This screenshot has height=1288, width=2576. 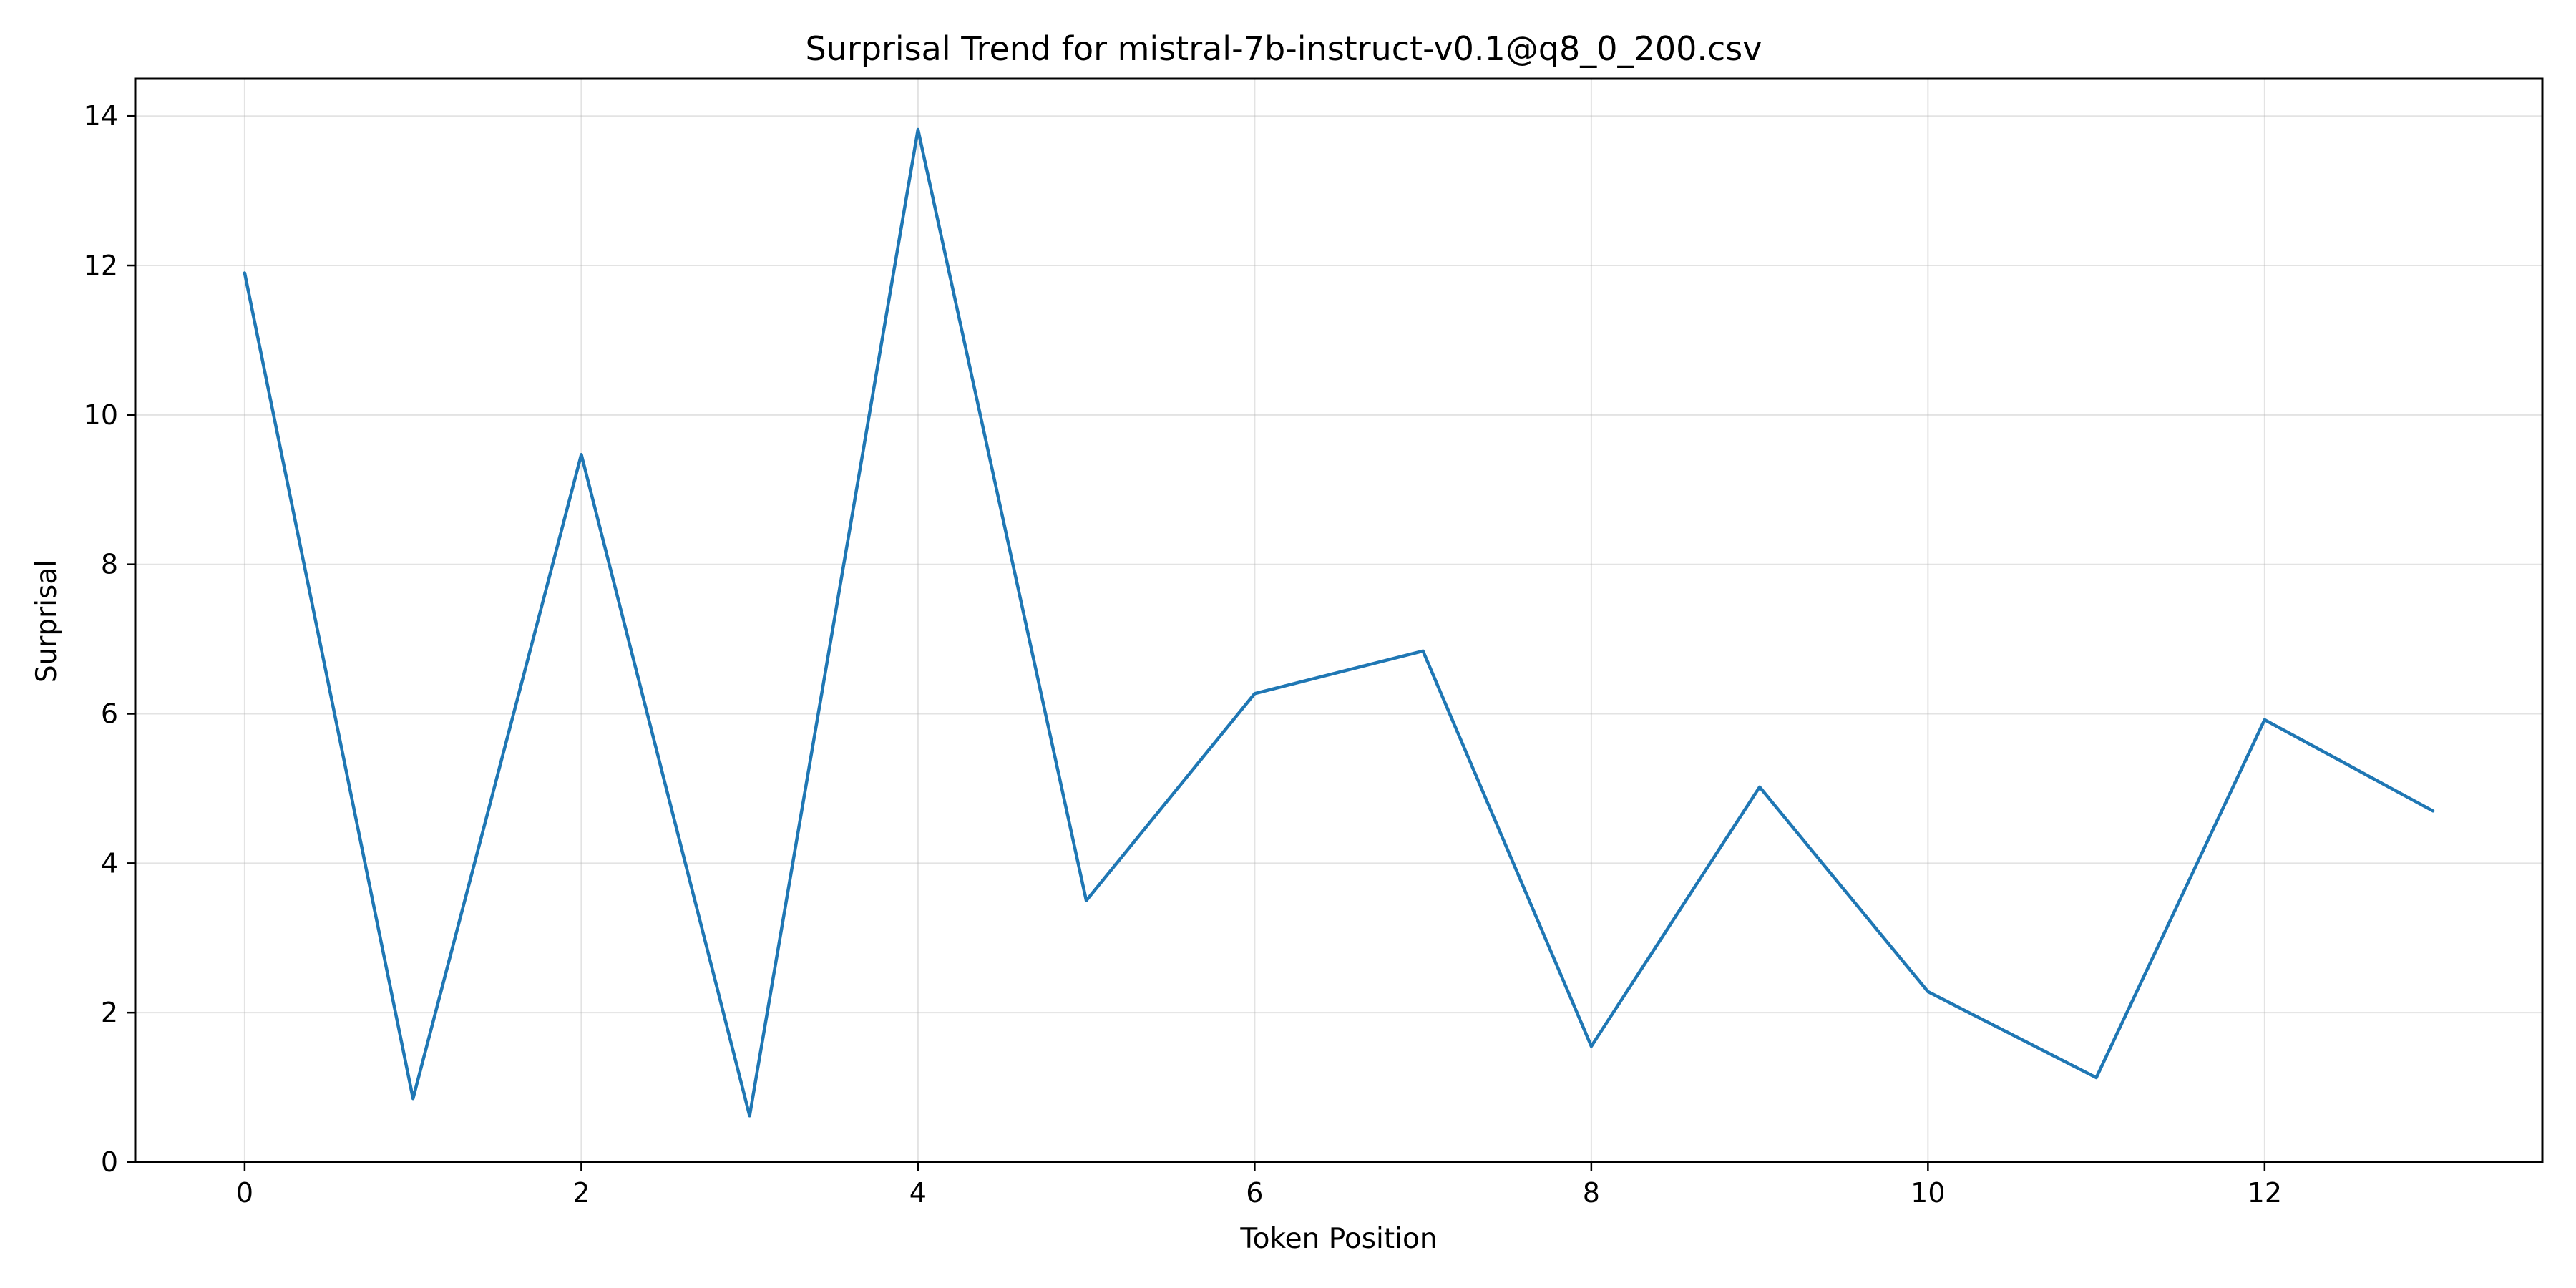 I want to click on y-tick-label: 4, so click(x=109, y=863).